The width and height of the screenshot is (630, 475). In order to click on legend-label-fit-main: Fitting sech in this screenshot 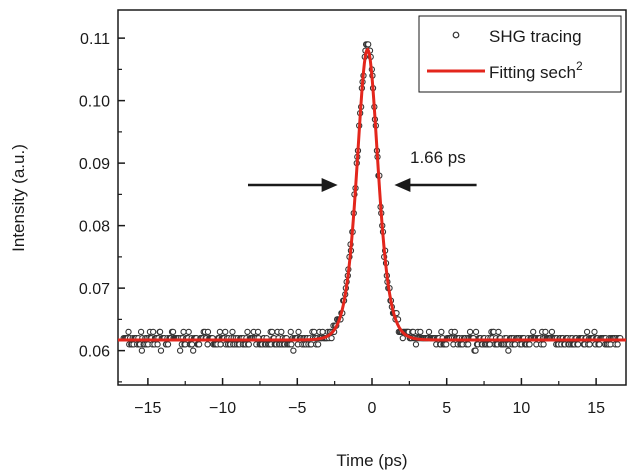, I will do `click(532, 72)`.